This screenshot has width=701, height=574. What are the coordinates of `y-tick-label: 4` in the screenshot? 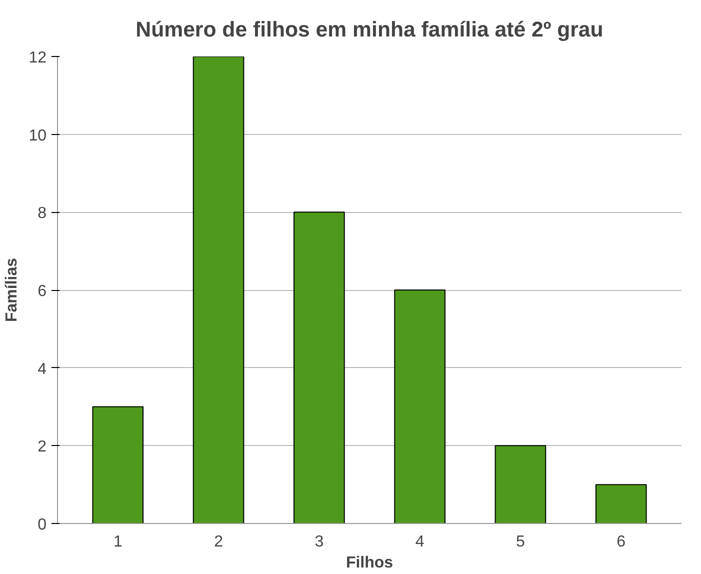 It's located at (42, 369).